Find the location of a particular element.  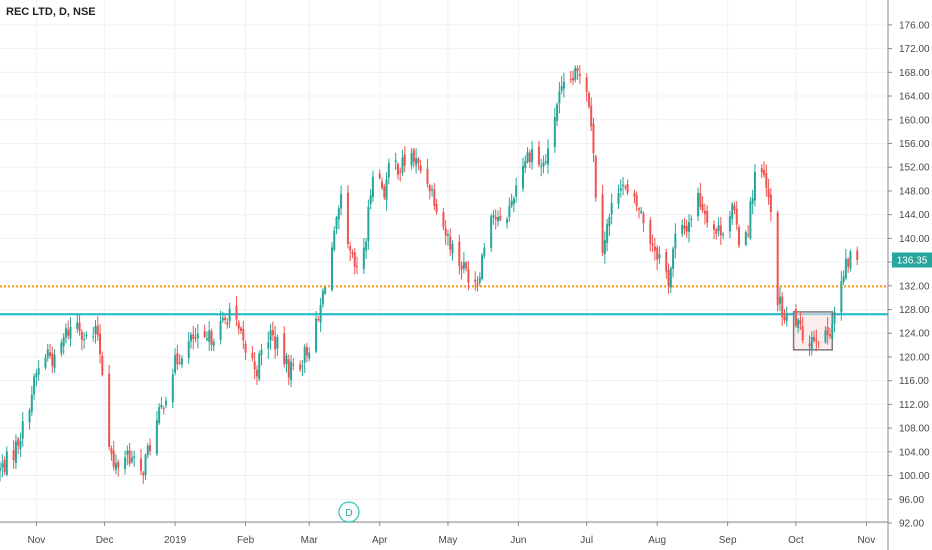

event-marker: D is located at coordinates (349, 512).